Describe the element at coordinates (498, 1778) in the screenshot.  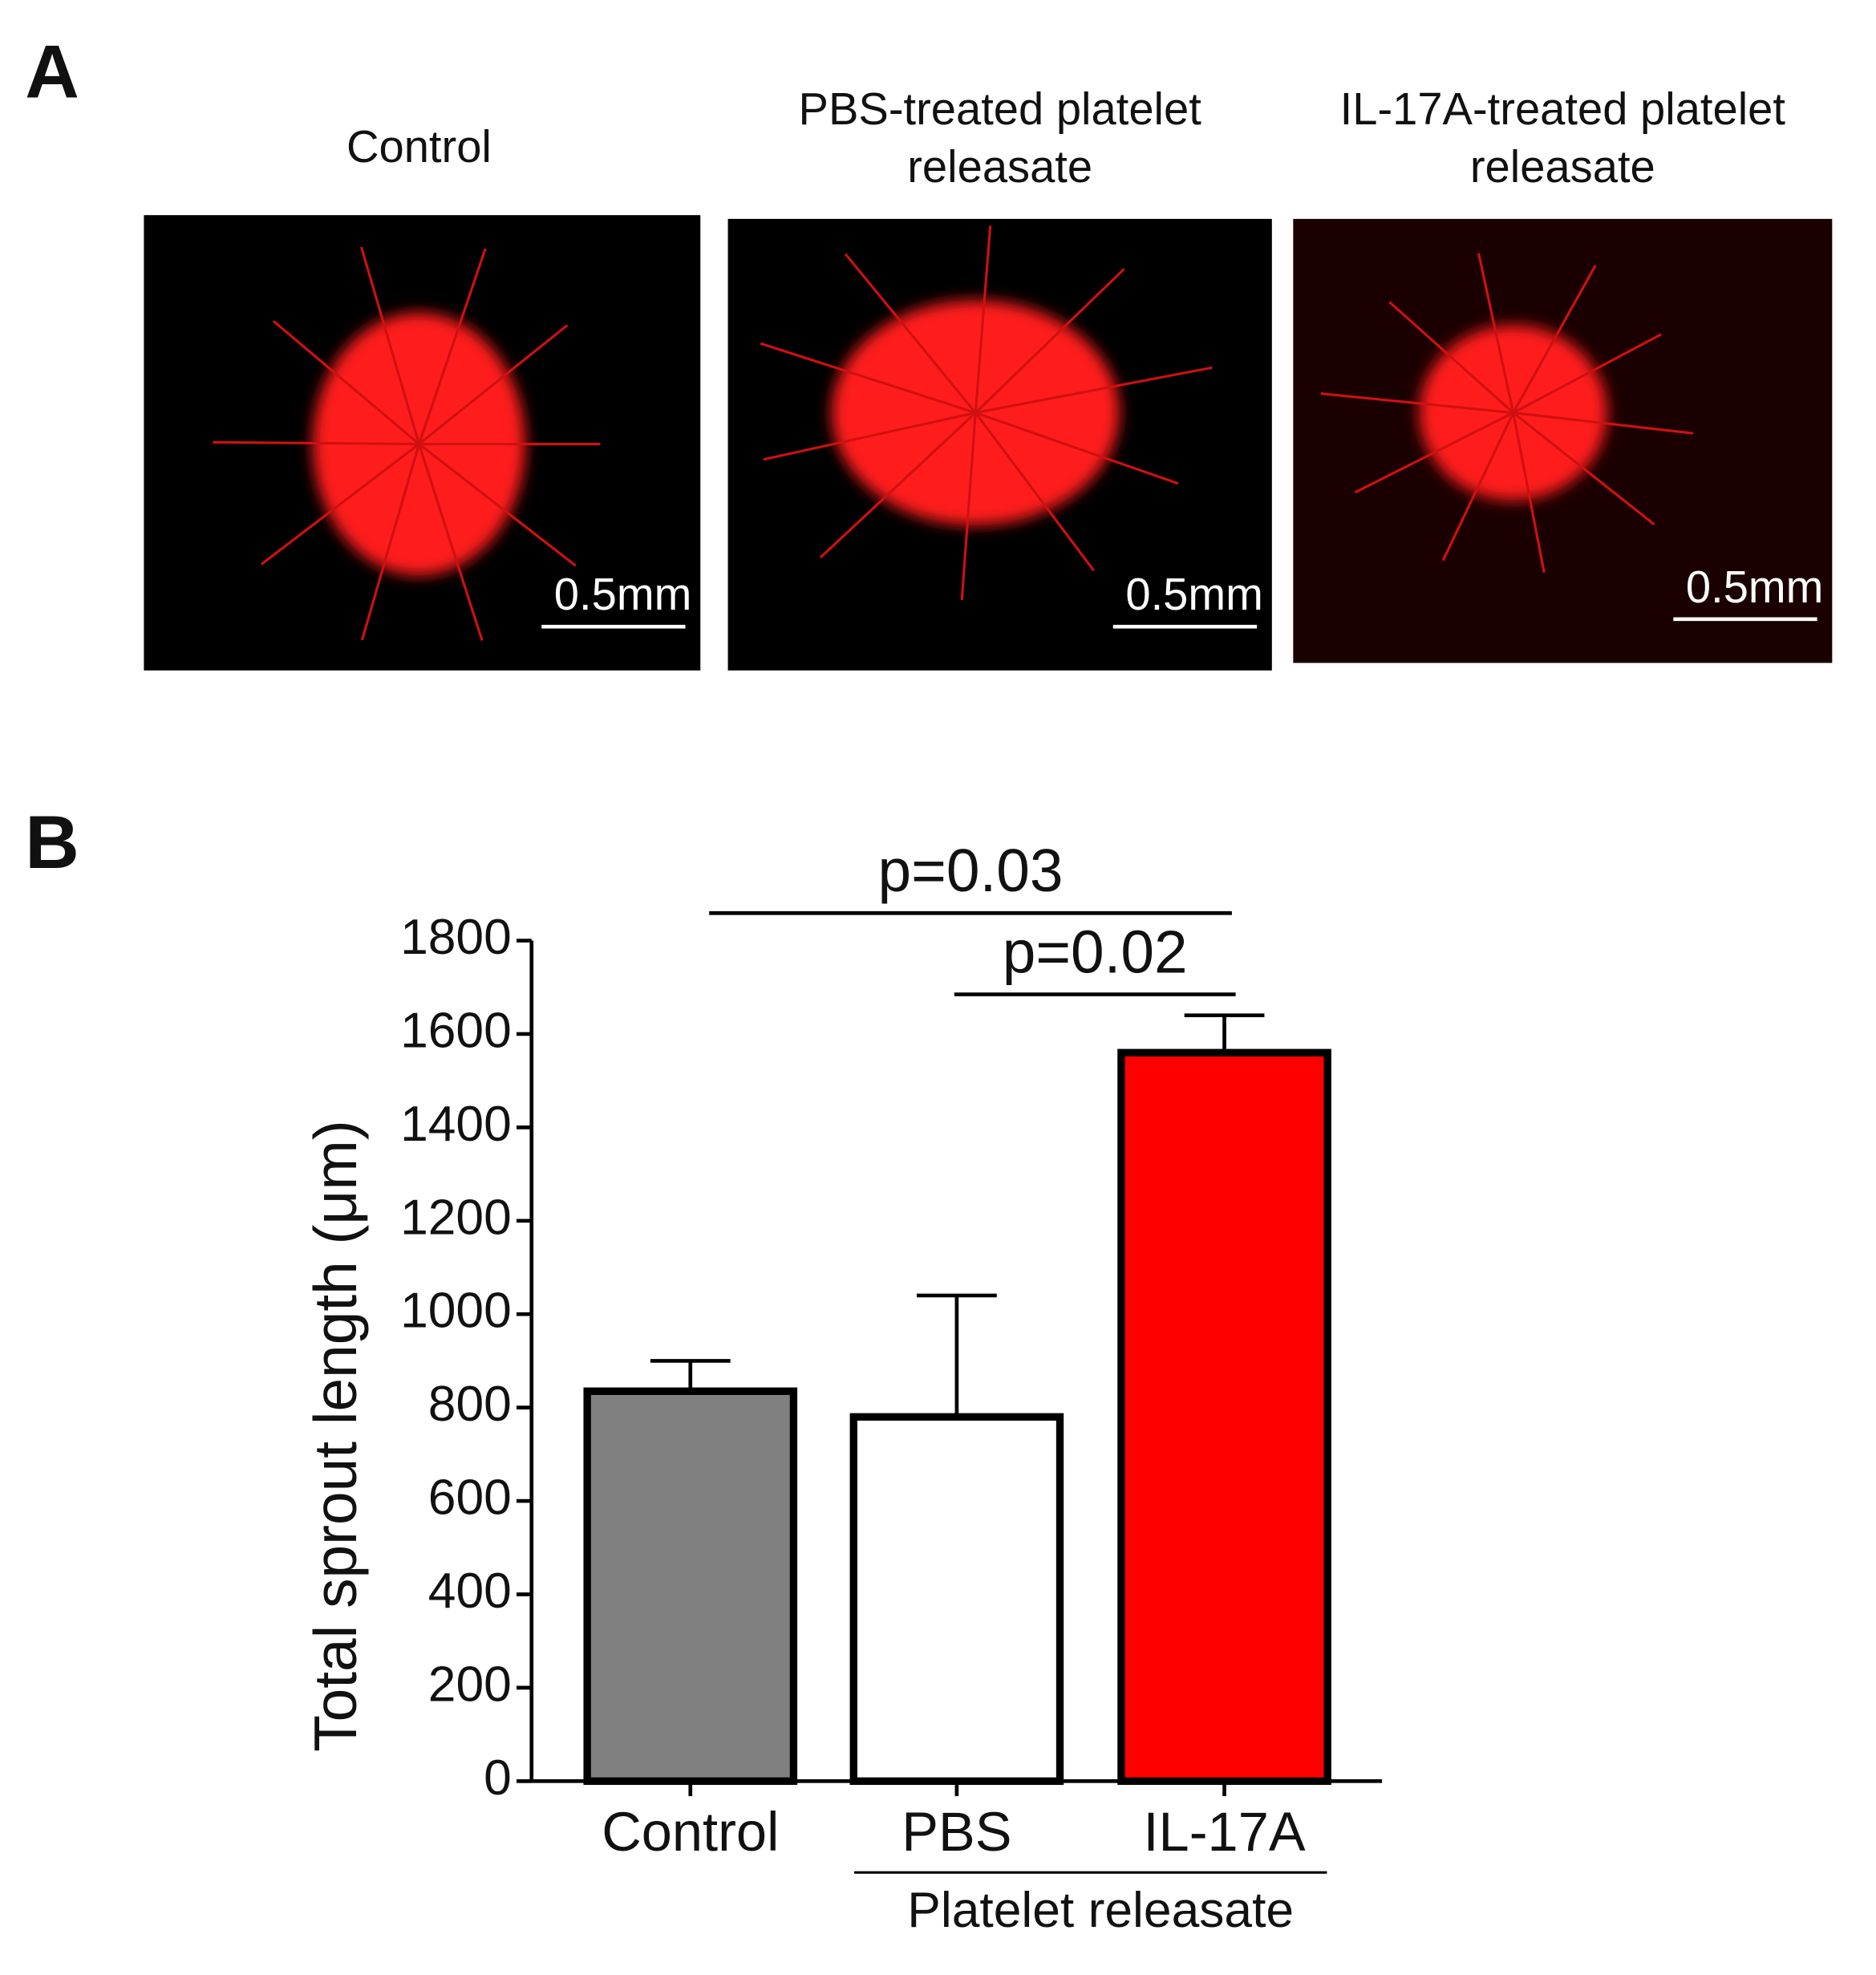
I see `y-tick-label: 0` at that location.